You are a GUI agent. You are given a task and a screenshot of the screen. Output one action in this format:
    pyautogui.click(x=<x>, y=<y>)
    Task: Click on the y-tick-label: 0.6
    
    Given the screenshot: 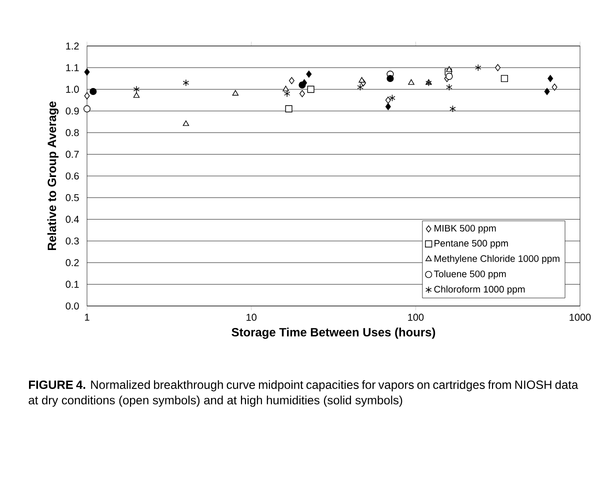 What is the action you would take?
    pyautogui.click(x=72, y=176)
    